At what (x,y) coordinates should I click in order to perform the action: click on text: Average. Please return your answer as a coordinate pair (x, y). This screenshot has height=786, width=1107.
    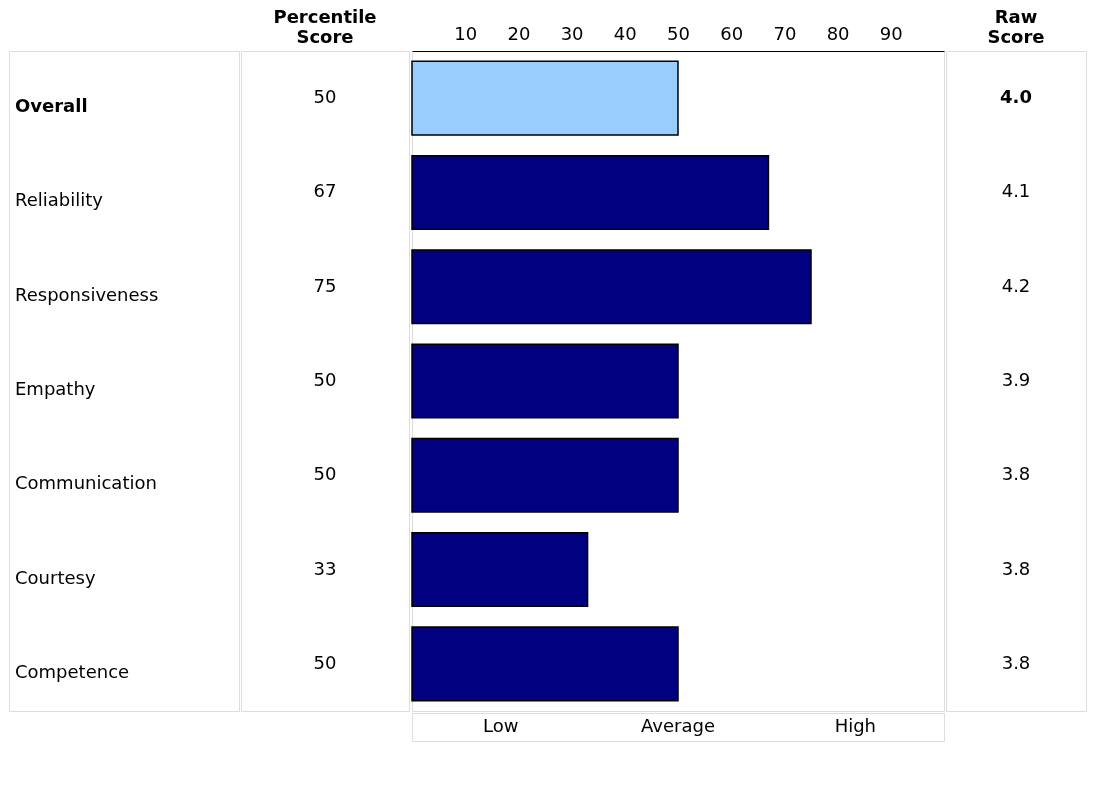
    Looking at the image, I should click on (678, 725).